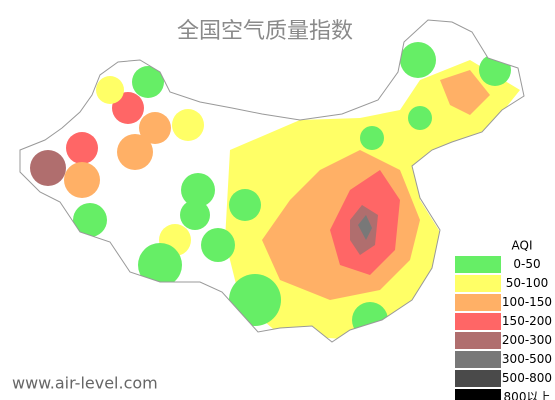  What do you see at coordinates (527, 283) in the screenshot?
I see `legend-label: 50-100` at bounding box center [527, 283].